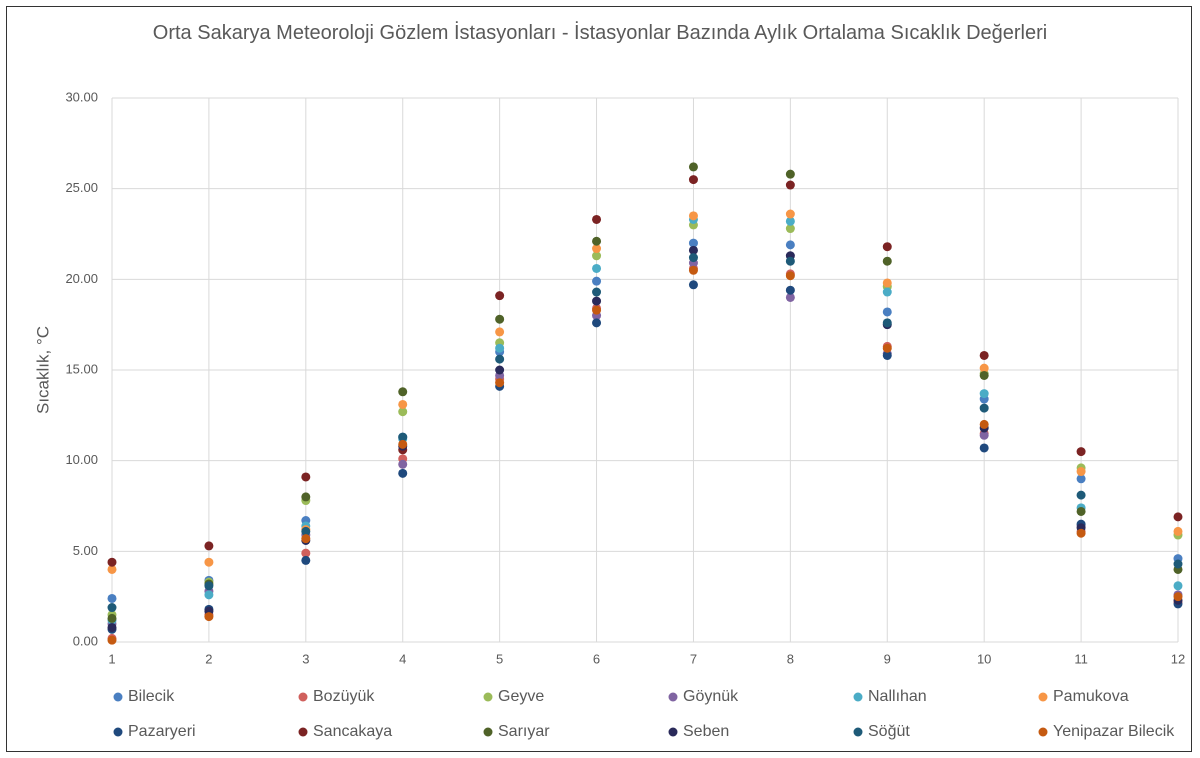  What do you see at coordinates (499, 658) in the screenshot?
I see `x-tick-label: 5` at bounding box center [499, 658].